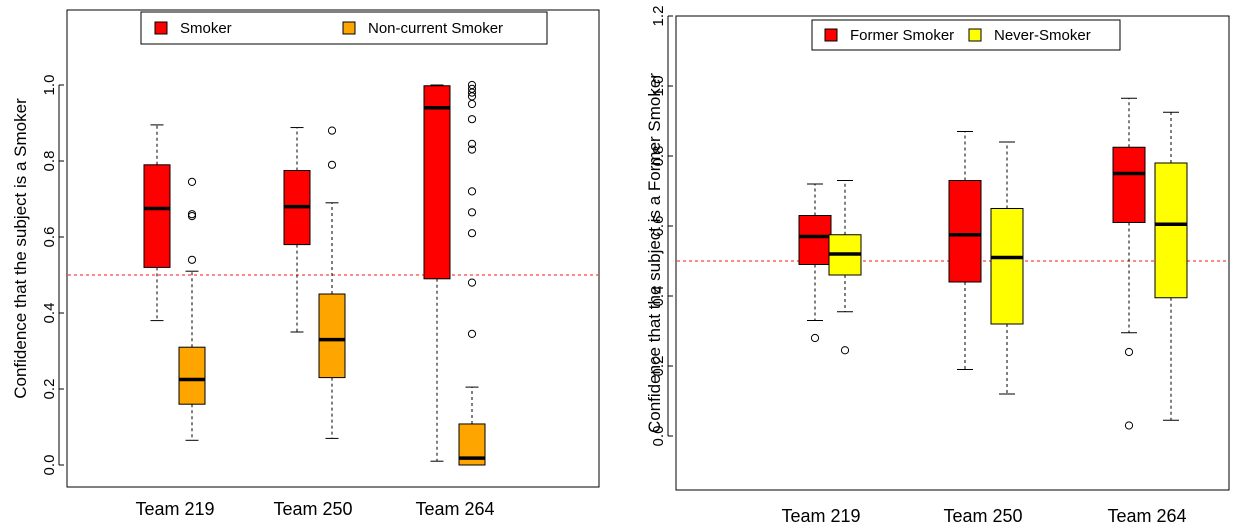 The image size is (1233, 527). I want to click on legend-label: Non-current Smoker, so click(435, 28).